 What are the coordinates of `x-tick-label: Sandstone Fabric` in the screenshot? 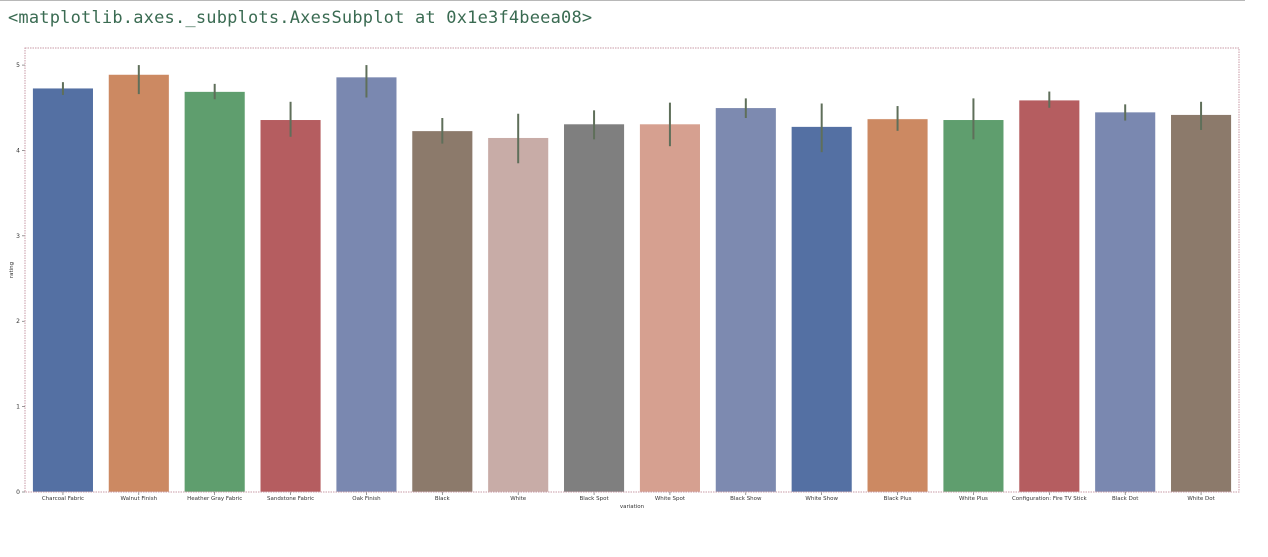 It's located at (290, 499).